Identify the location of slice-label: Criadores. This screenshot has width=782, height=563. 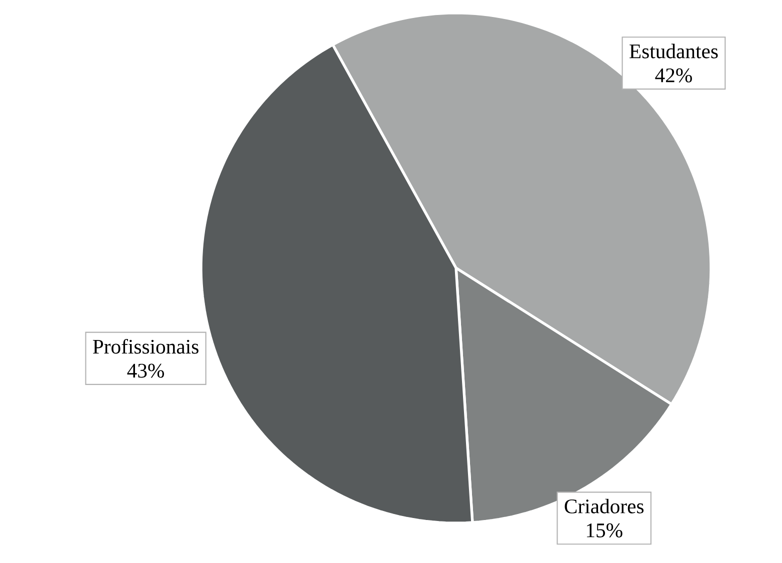
(604, 506).